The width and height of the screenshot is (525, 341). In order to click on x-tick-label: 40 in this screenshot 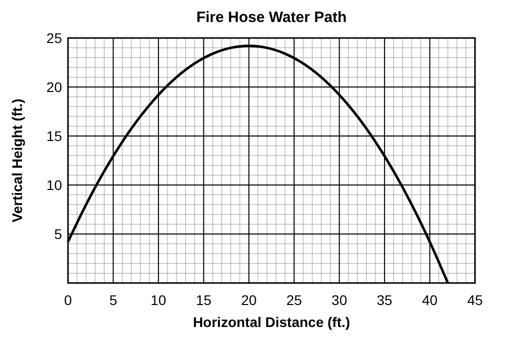, I will do `click(430, 300)`.